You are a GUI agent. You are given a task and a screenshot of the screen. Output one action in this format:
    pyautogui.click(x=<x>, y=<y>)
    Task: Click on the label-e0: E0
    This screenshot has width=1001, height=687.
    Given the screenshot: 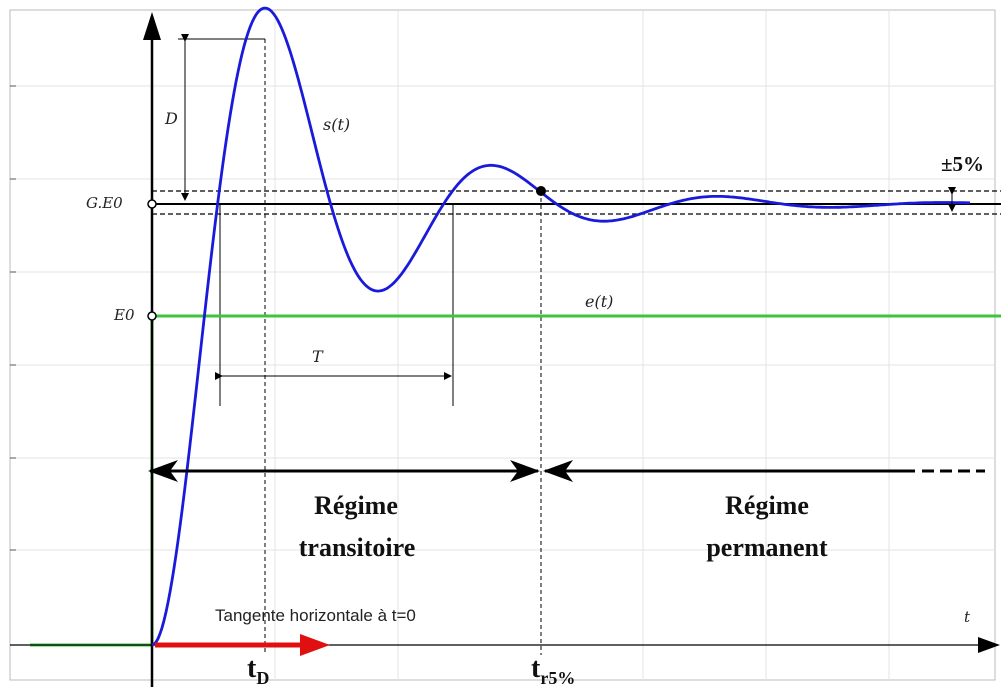 What is the action you would take?
    pyautogui.click(x=124, y=315)
    